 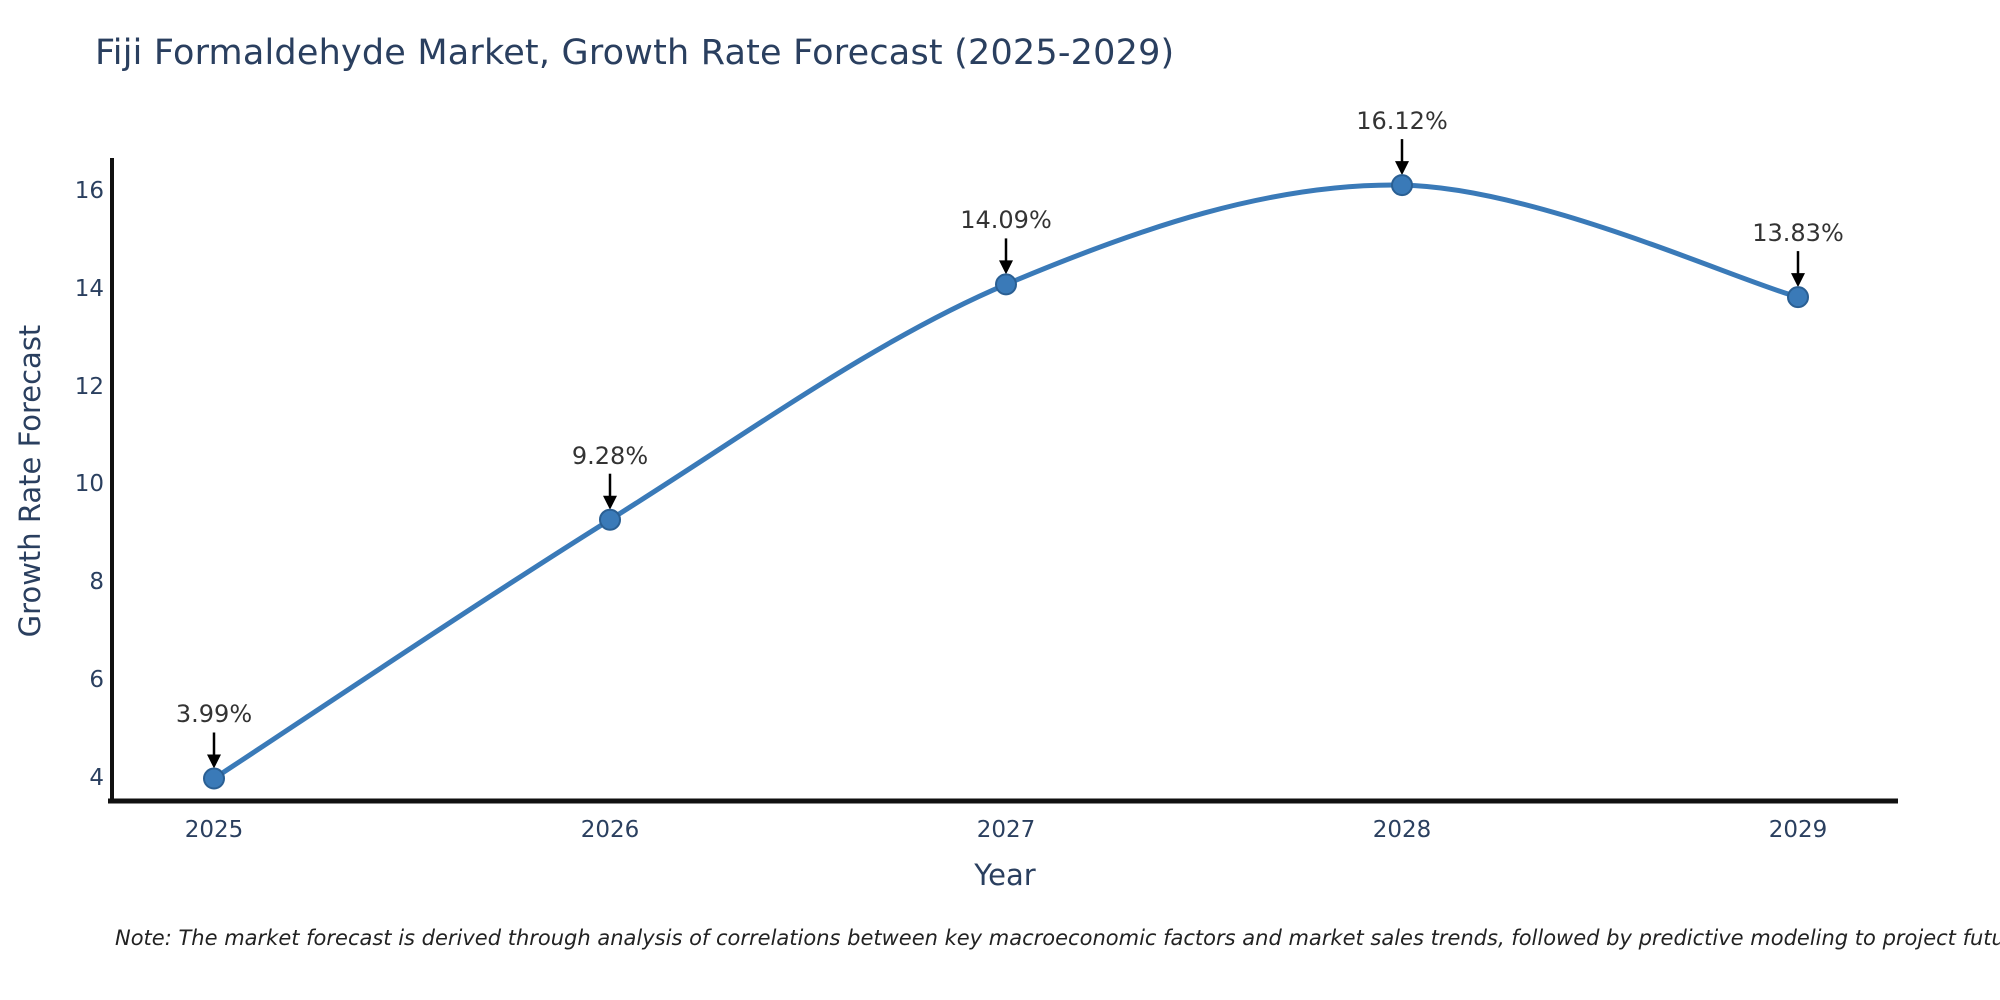 I want to click on y-tick-label-6: 6, so click(x=96, y=680).